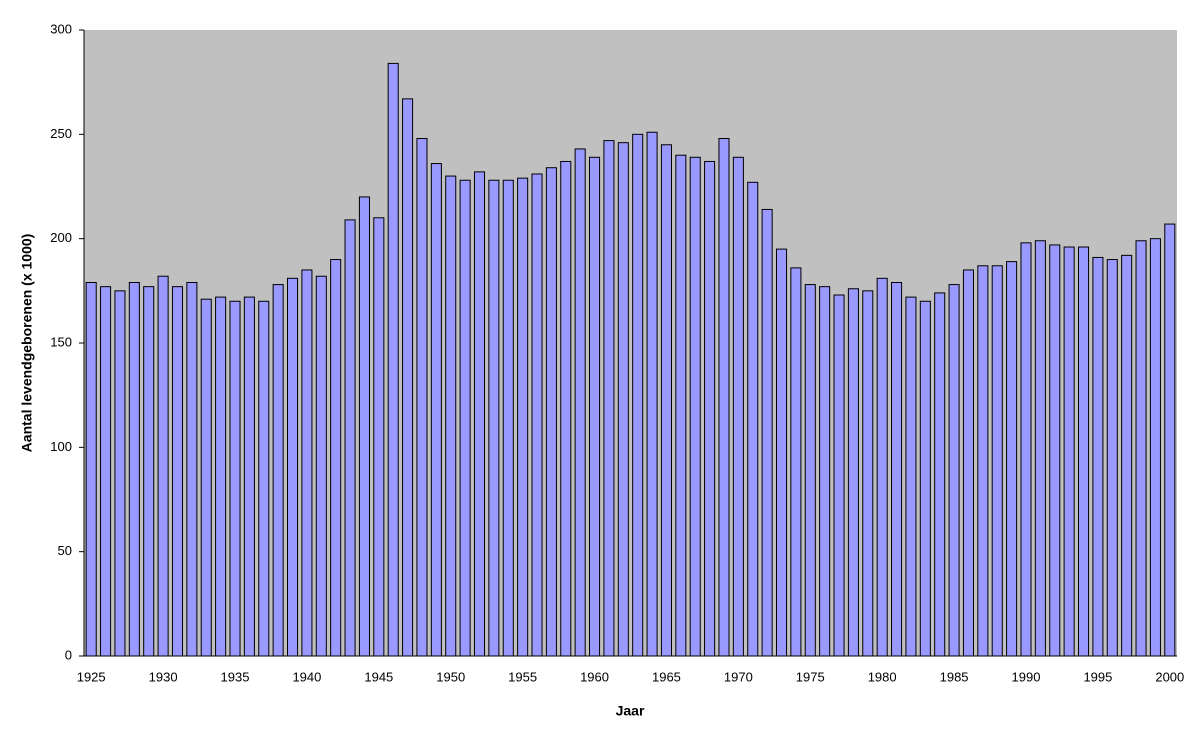 This screenshot has width=1200, height=738. What do you see at coordinates (306, 676) in the screenshot?
I see `x-tick-label: 1940` at bounding box center [306, 676].